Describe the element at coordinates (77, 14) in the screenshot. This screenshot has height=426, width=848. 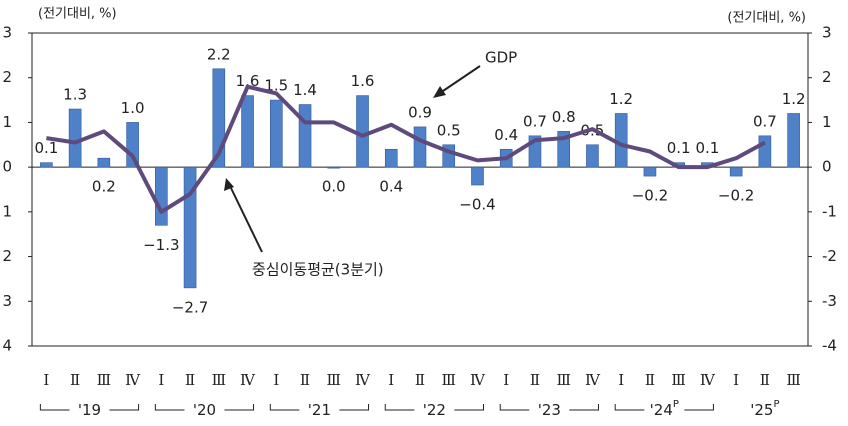
I see `y-axis-label: (전기대비, %)` at that location.